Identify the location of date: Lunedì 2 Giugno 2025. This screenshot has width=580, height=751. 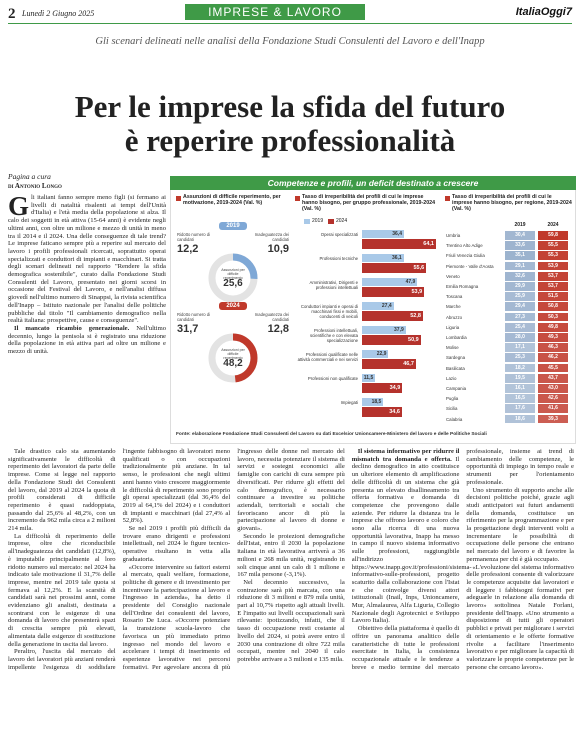
(58, 13).